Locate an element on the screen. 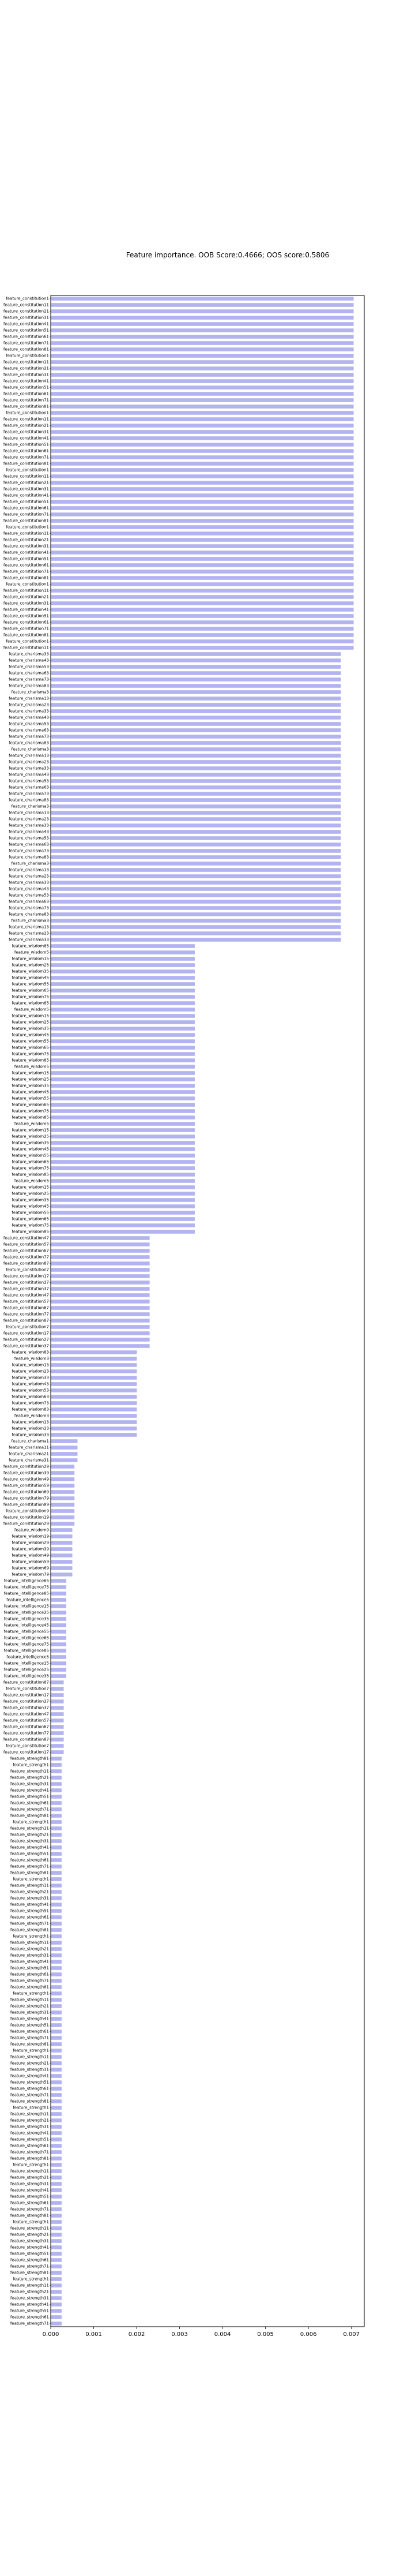  category-label: feature_constitution77 is located at coordinates (26, 1314).